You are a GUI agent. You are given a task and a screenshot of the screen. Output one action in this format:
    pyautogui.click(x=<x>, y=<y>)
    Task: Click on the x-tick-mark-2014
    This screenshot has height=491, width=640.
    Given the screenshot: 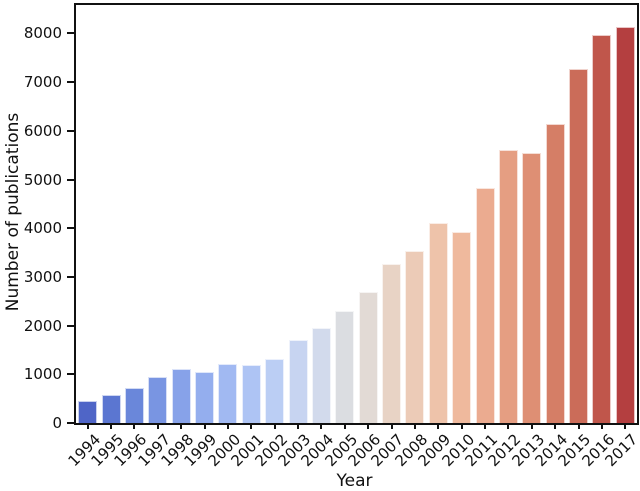 What is the action you would take?
    pyautogui.click(x=555, y=426)
    